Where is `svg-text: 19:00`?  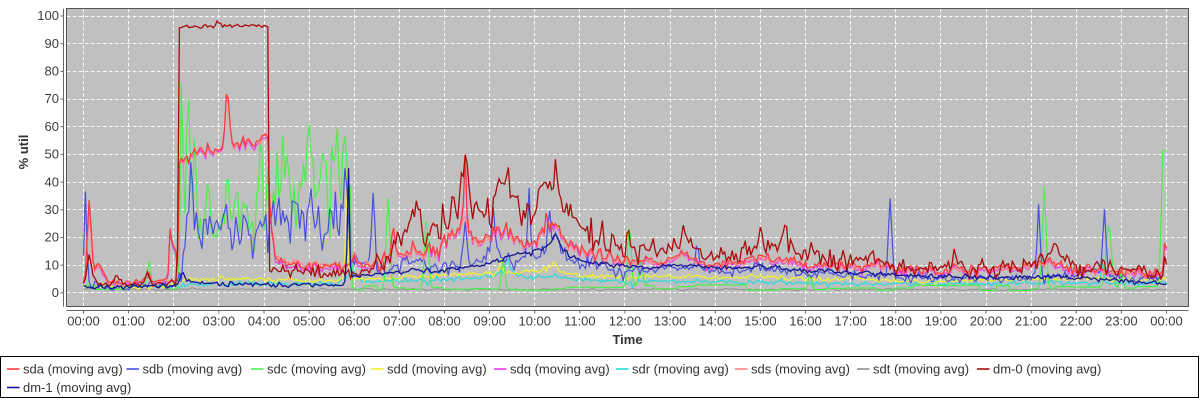
svg-text: 19:00 is located at coordinates (941, 321).